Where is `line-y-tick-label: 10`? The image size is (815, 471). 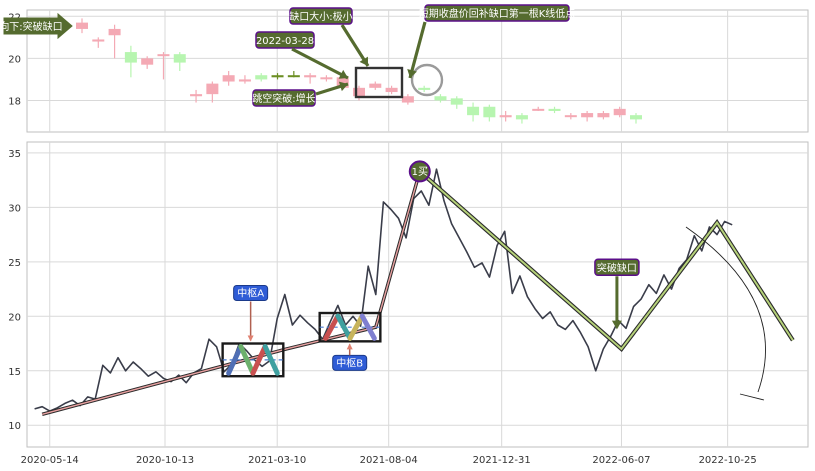
line-y-tick-label: 10 is located at coordinates (14, 426).